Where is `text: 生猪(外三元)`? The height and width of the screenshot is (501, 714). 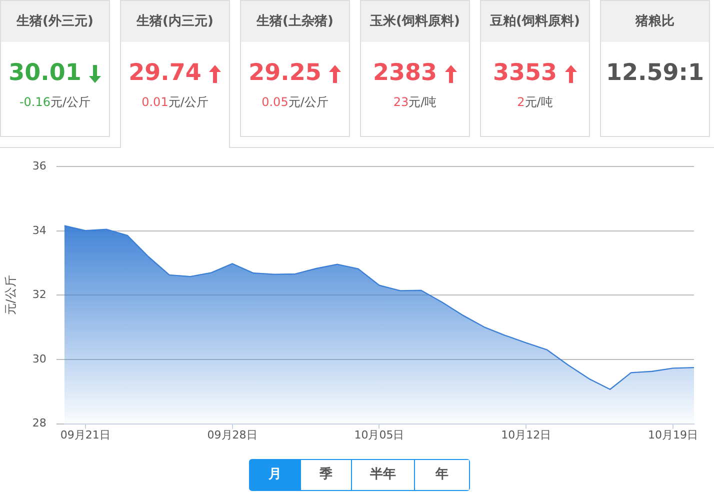
text: 生猪(外三元) is located at coordinates (55, 21).